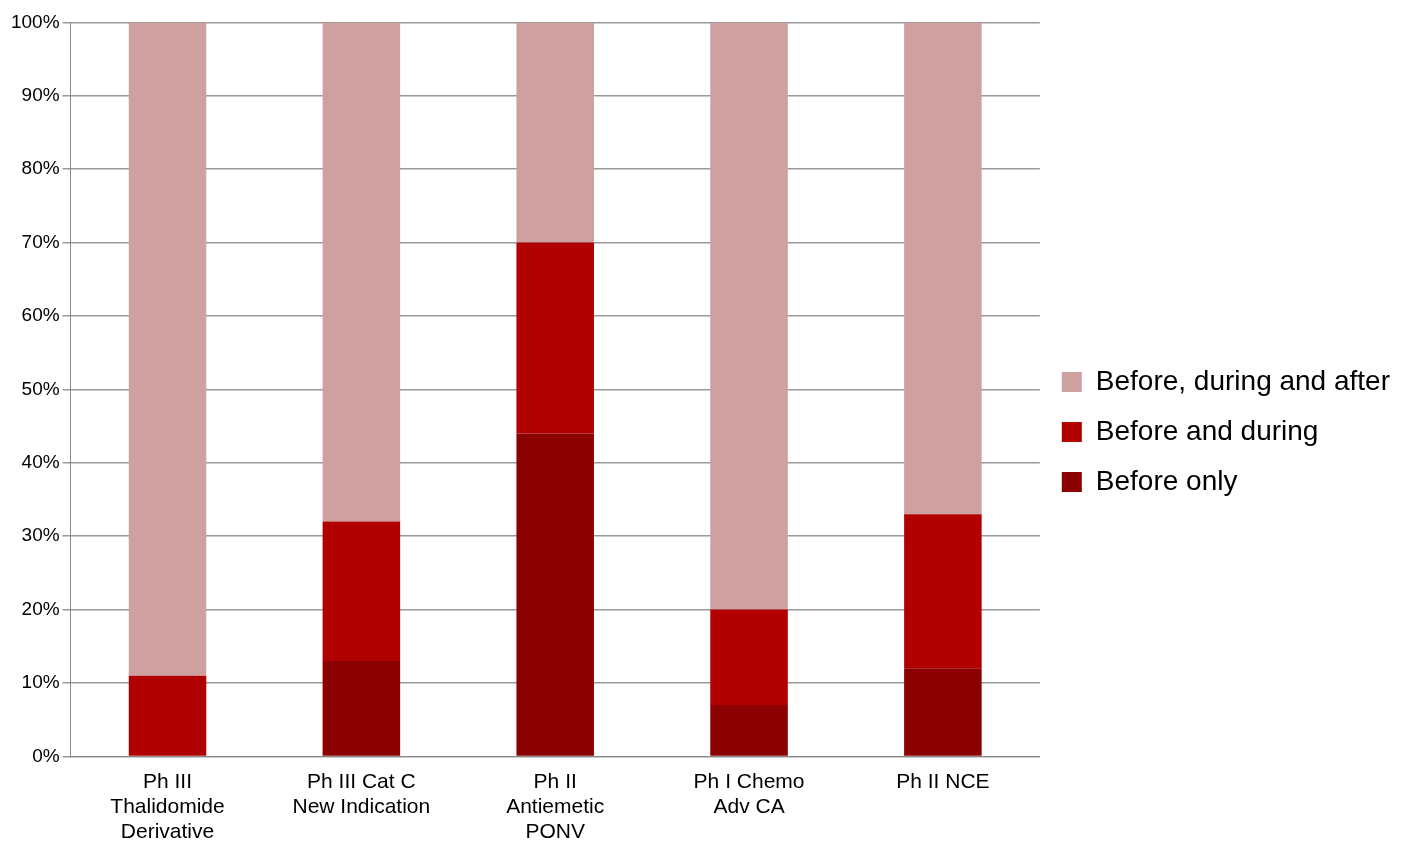 This screenshot has height=858, width=1422. What do you see at coordinates (749, 792) in the screenshot?
I see `x-tick-label: Ph I Chemo Adv CA` at bounding box center [749, 792].